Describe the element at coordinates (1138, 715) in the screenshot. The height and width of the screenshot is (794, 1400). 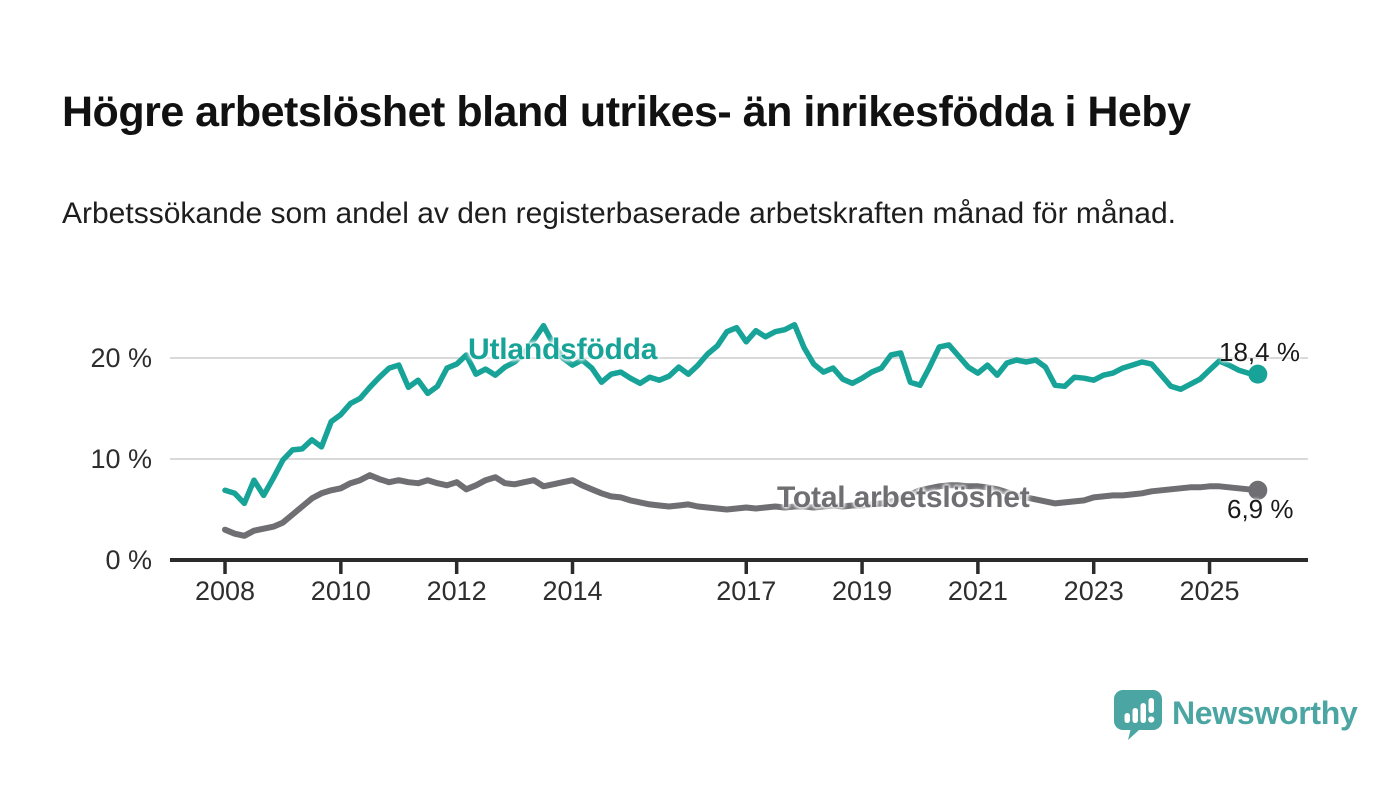
I see `newsworthy-logo-icon` at that location.